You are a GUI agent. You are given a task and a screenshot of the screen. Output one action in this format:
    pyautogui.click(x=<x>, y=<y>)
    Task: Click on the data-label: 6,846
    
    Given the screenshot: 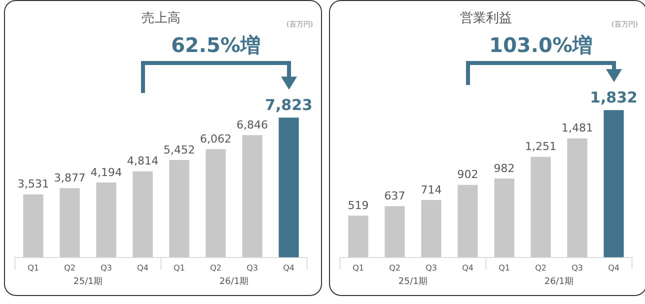 What is the action you would take?
    pyautogui.click(x=252, y=125)
    